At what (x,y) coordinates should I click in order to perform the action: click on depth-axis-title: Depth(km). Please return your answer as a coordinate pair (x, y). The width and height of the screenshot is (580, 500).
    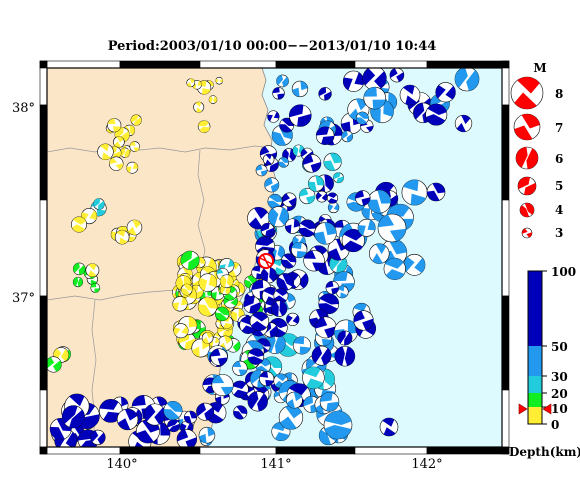
    Looking at the image, I should click on (544, 452).